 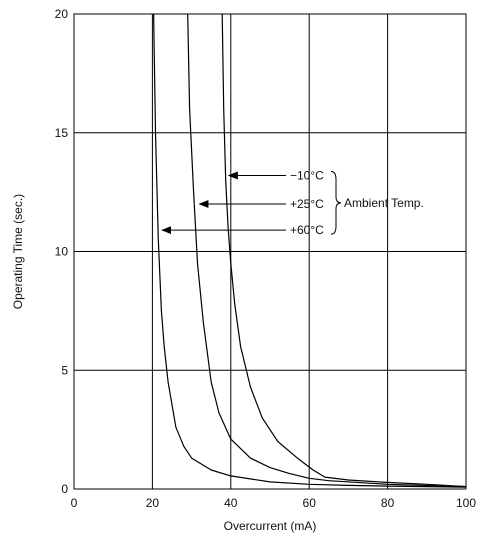 I want to click on y-tick-label: 0, so click(x=64, y=489).